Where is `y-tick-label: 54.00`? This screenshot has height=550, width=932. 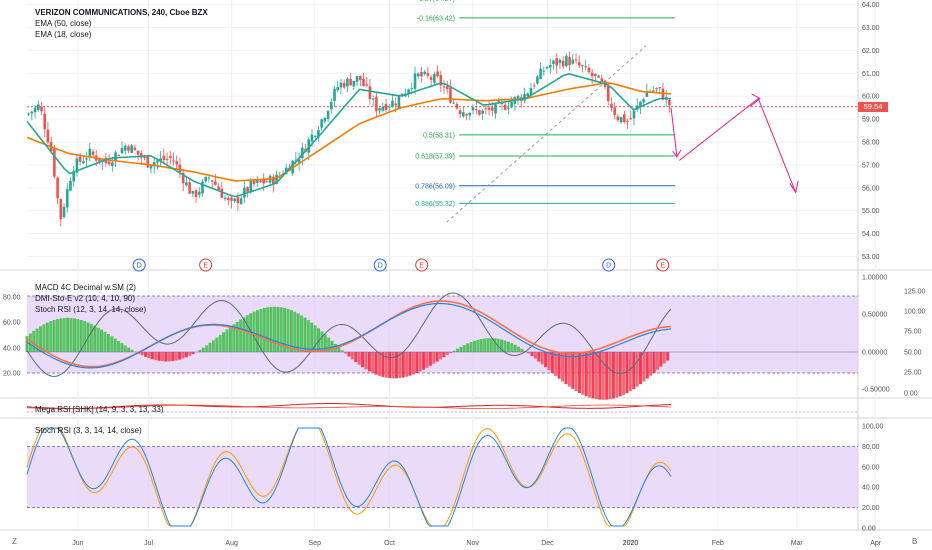
y-tick-label: 54.00 is located at coordinates (871, 234).